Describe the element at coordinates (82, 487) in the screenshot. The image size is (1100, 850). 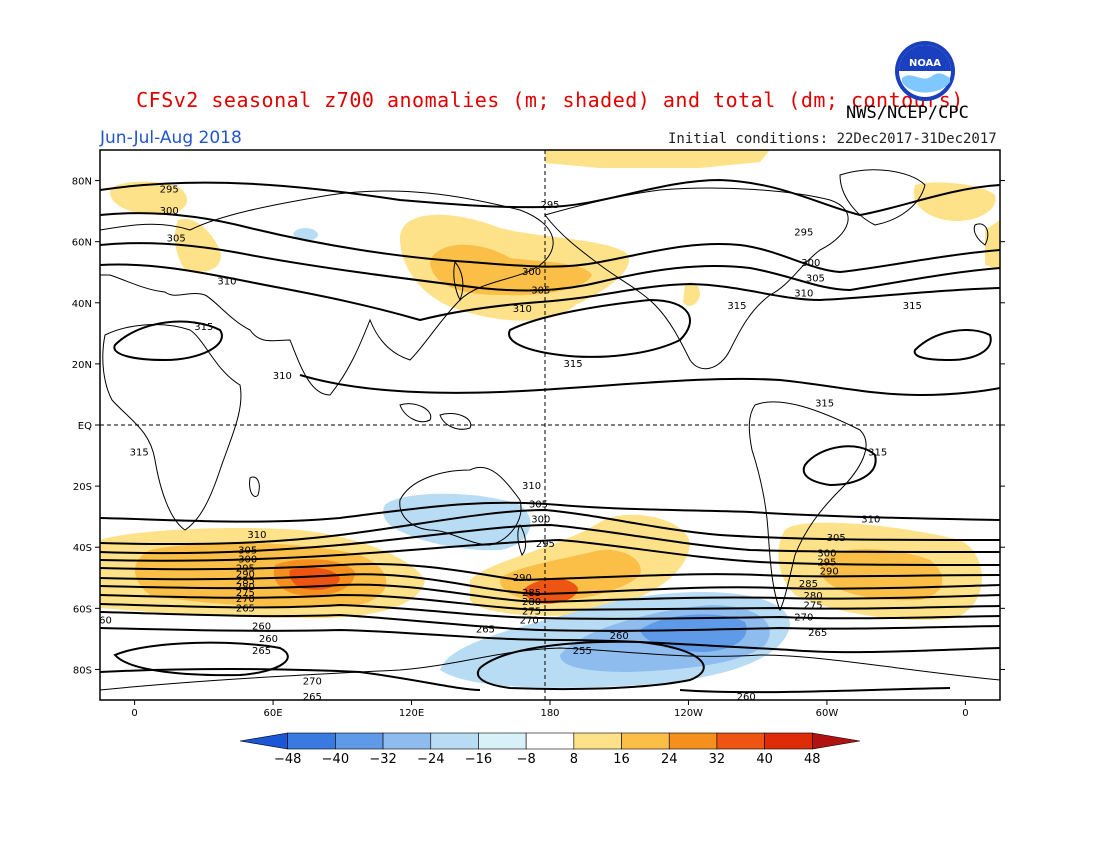
I see `lat-label: 20S` at that location.